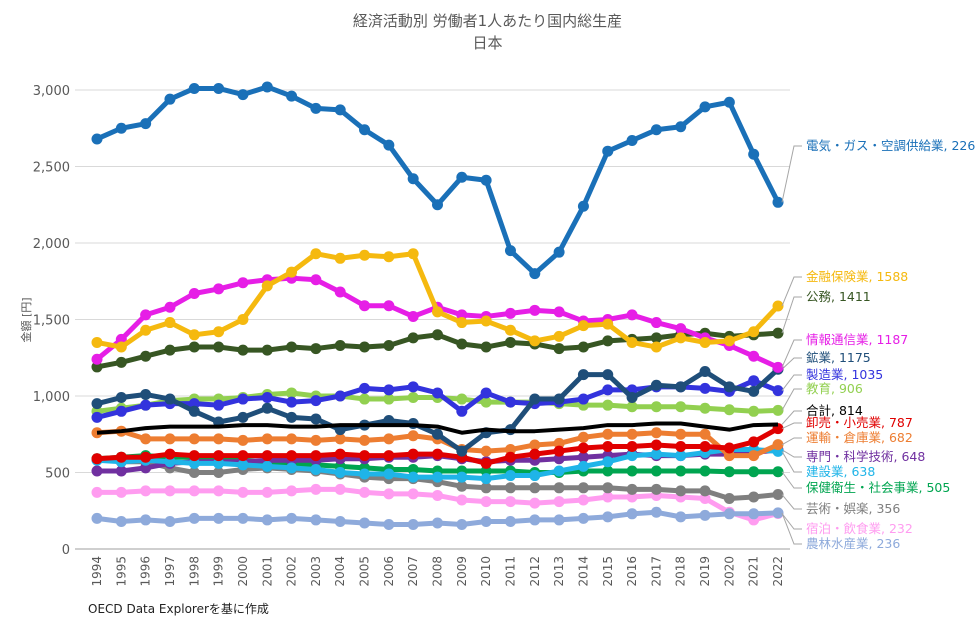 The image size is (975, 636). What do you see at coordinates (559, 571) in the screenshot?
I see `x-tick-label: 2013` at bounding box center [559, 571].